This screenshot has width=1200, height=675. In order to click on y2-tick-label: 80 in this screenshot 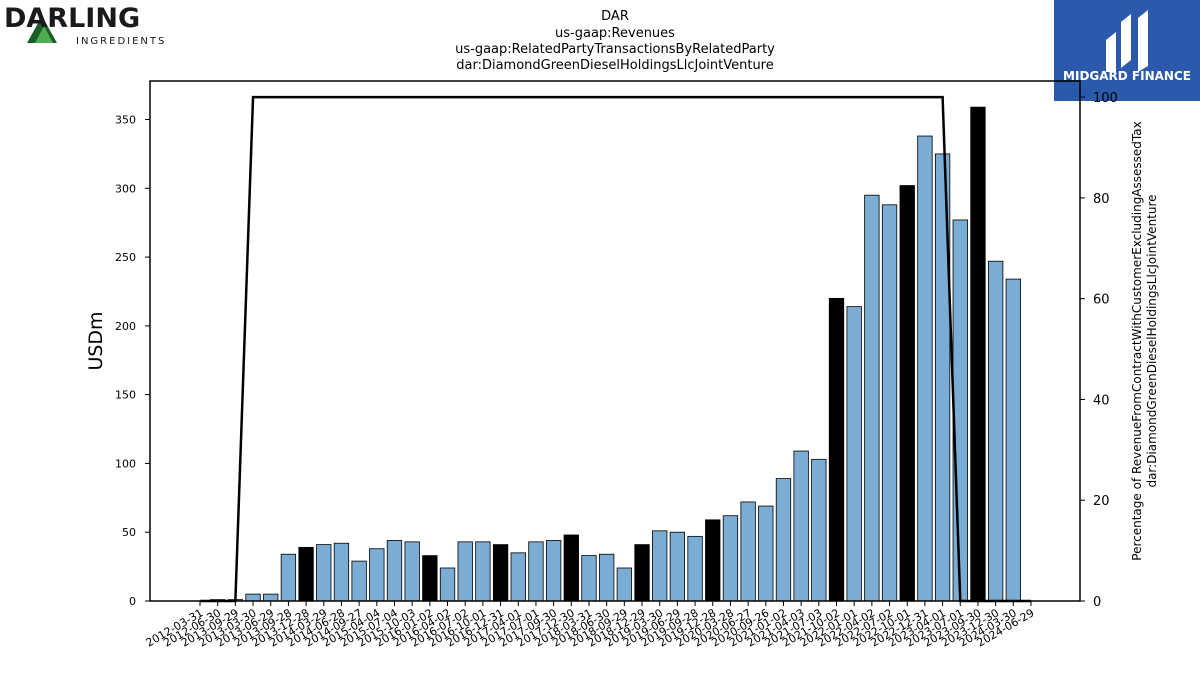, I will do `click(1101, 199)`.